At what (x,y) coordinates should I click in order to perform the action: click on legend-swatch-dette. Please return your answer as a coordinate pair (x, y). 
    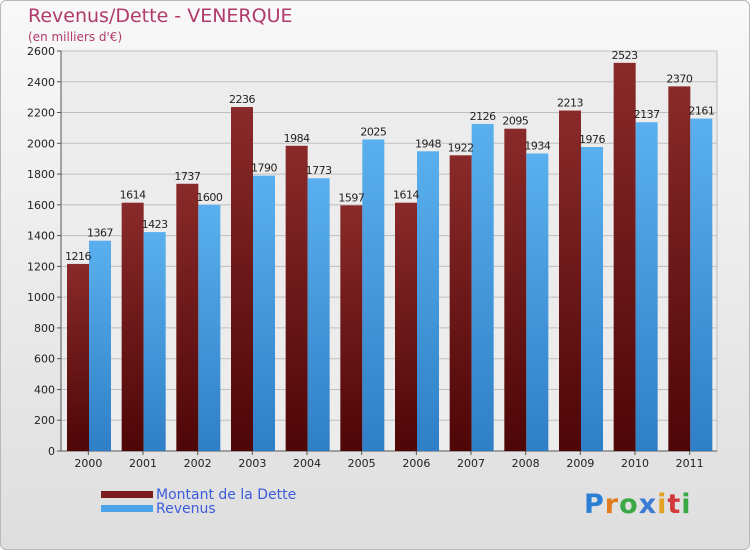
    Looking at the image, I should click on (127, 494).